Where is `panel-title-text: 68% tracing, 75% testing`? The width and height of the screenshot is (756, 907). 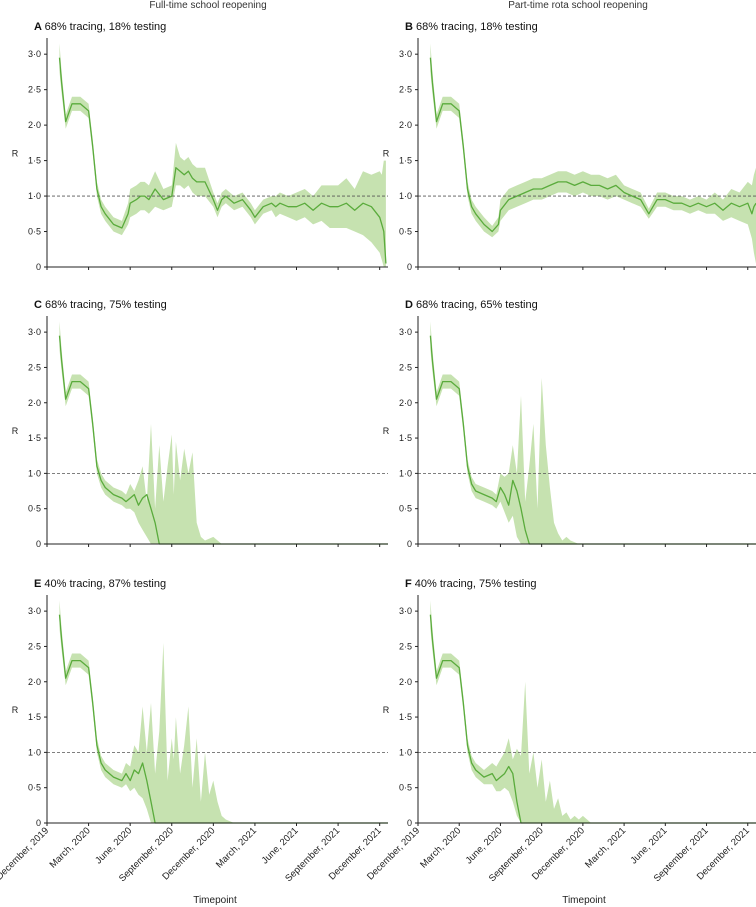 panel-title-text: 68% tracing, 75% testing is located at coordinates (106, 305).